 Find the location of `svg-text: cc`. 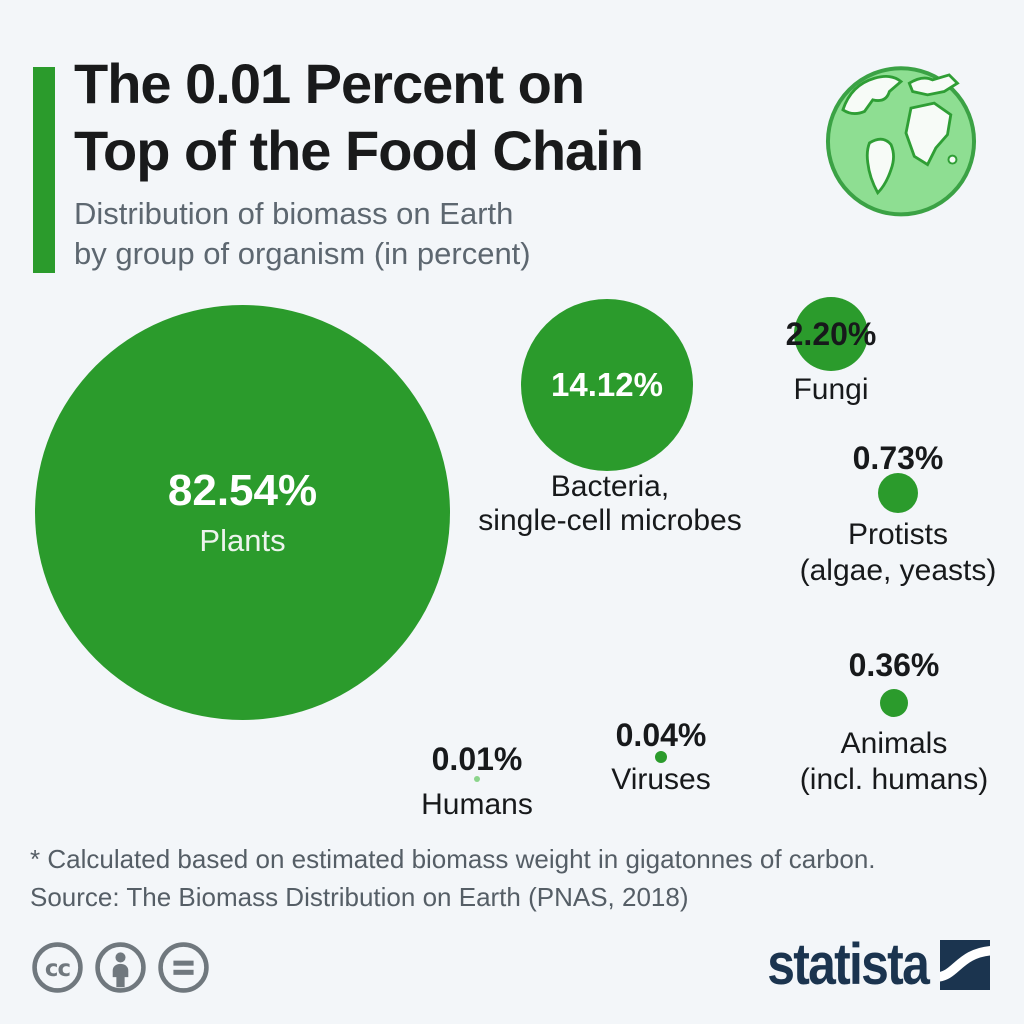

svg-text: cc is located at coordinates (58, 969).